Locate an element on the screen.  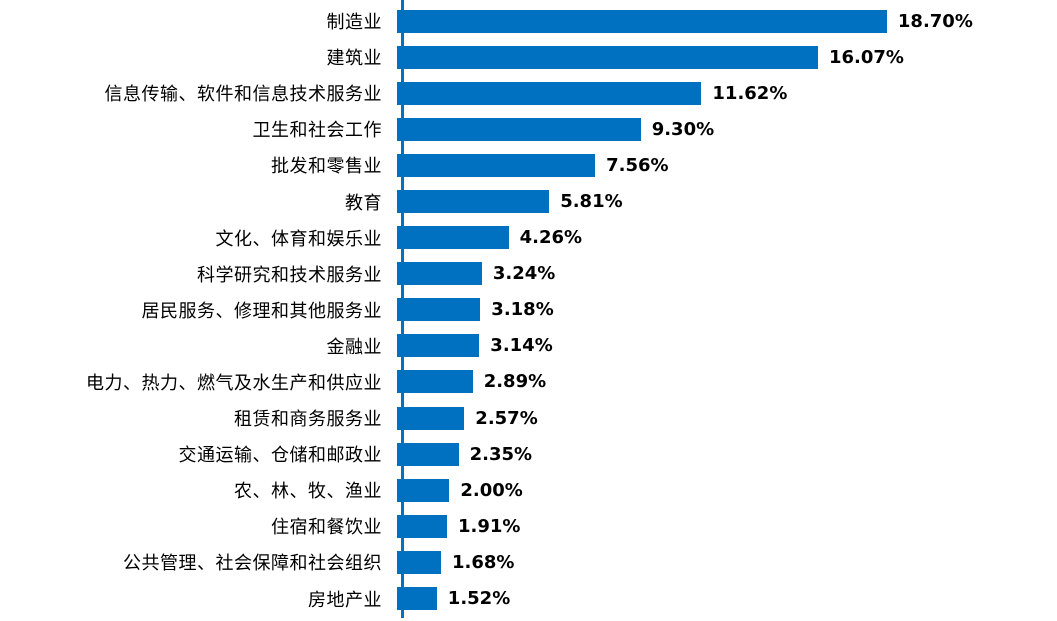
category-label: 居民服务、修理和其他服务业 is located at coordinates (261, 311).